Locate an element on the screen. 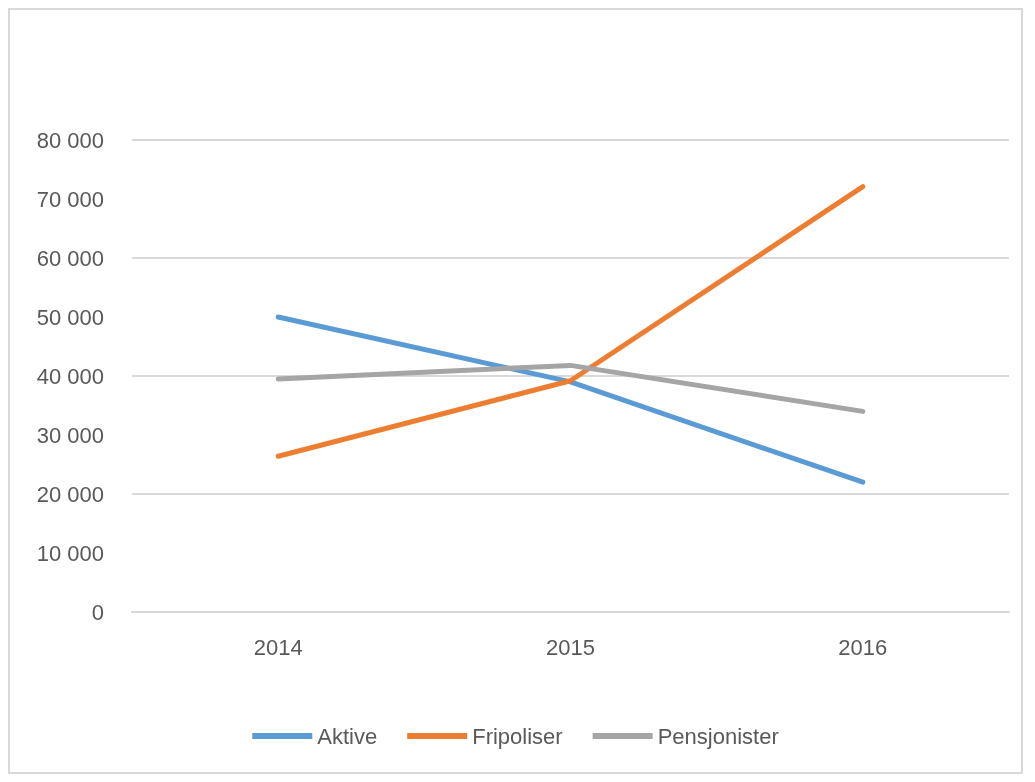  y-tick-label: 30 000 is located at coordinates (70, 435).